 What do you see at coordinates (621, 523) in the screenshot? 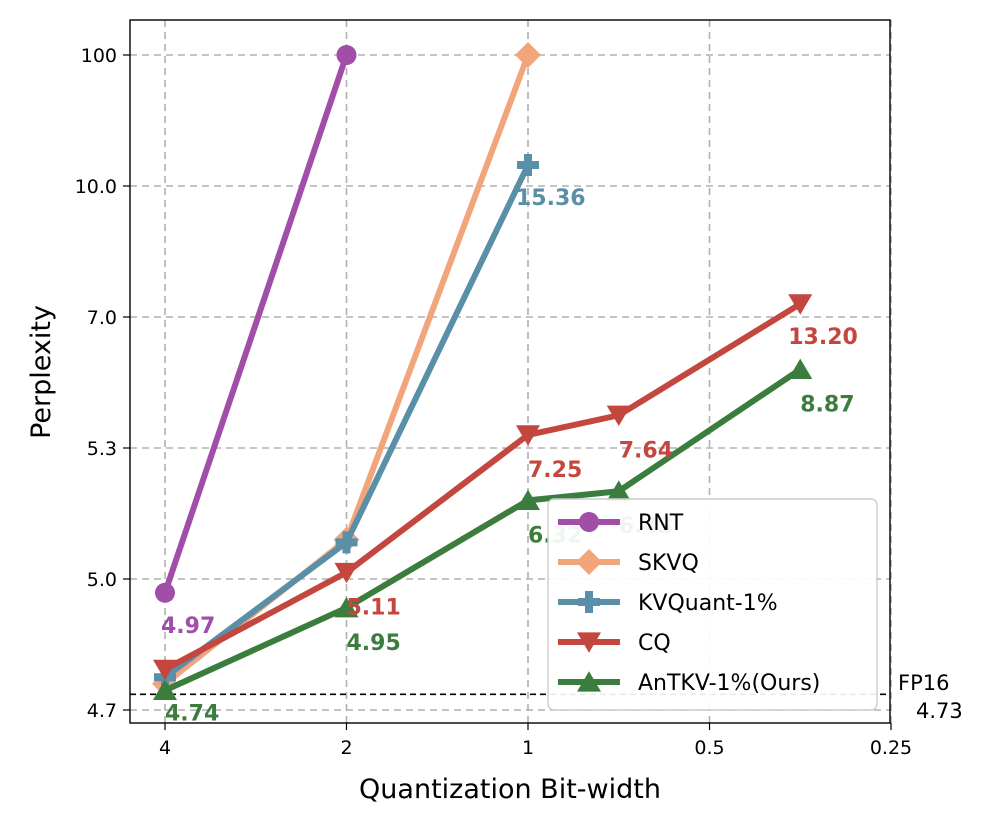
I see `legend-item-rnt: RNT` at bounding box center [621, 523].